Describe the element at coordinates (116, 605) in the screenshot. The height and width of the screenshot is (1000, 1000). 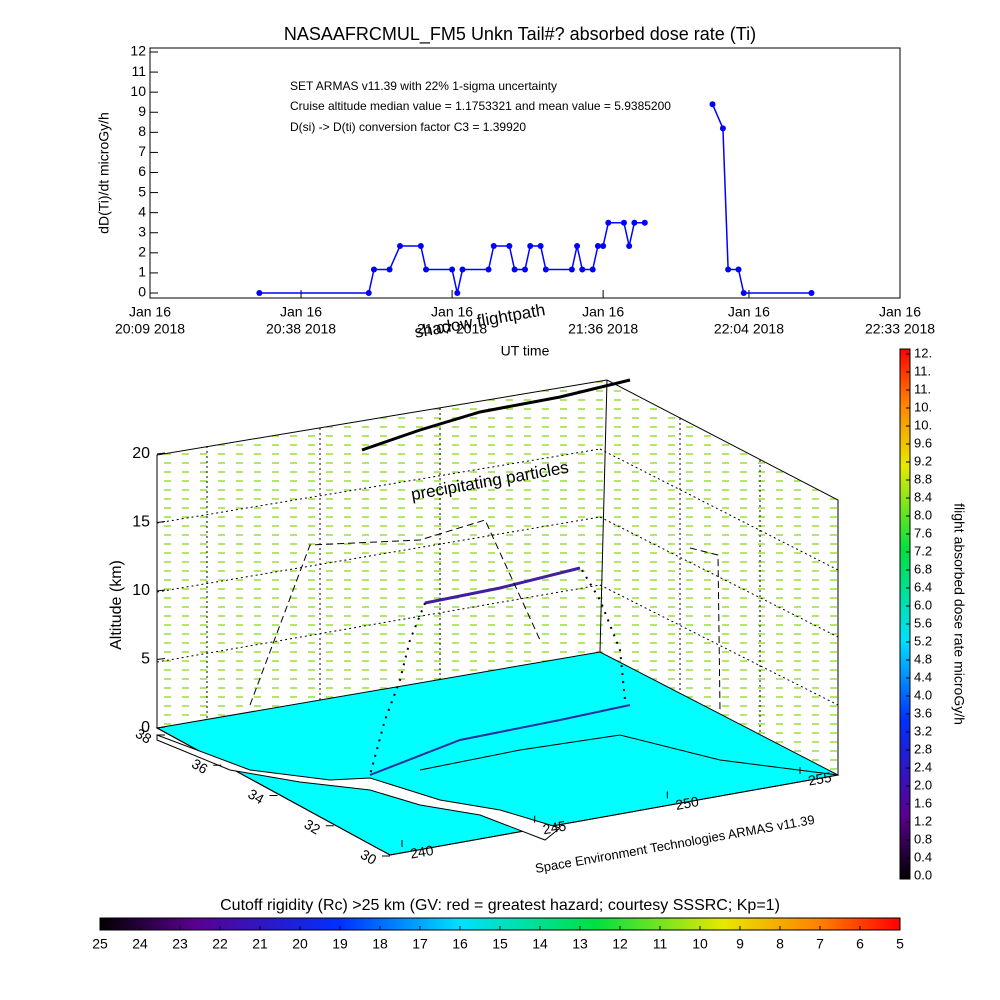
I see `z-axis-label: Altitude (km)` at that location.